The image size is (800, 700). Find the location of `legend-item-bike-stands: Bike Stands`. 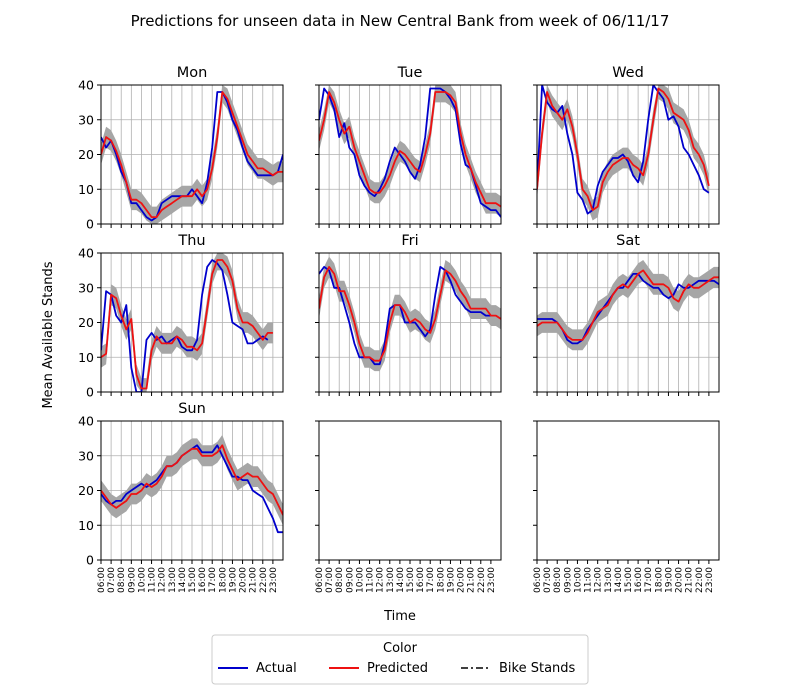

legend-item-bike-stands: Bike Stands is located at coordinates (518, 668).